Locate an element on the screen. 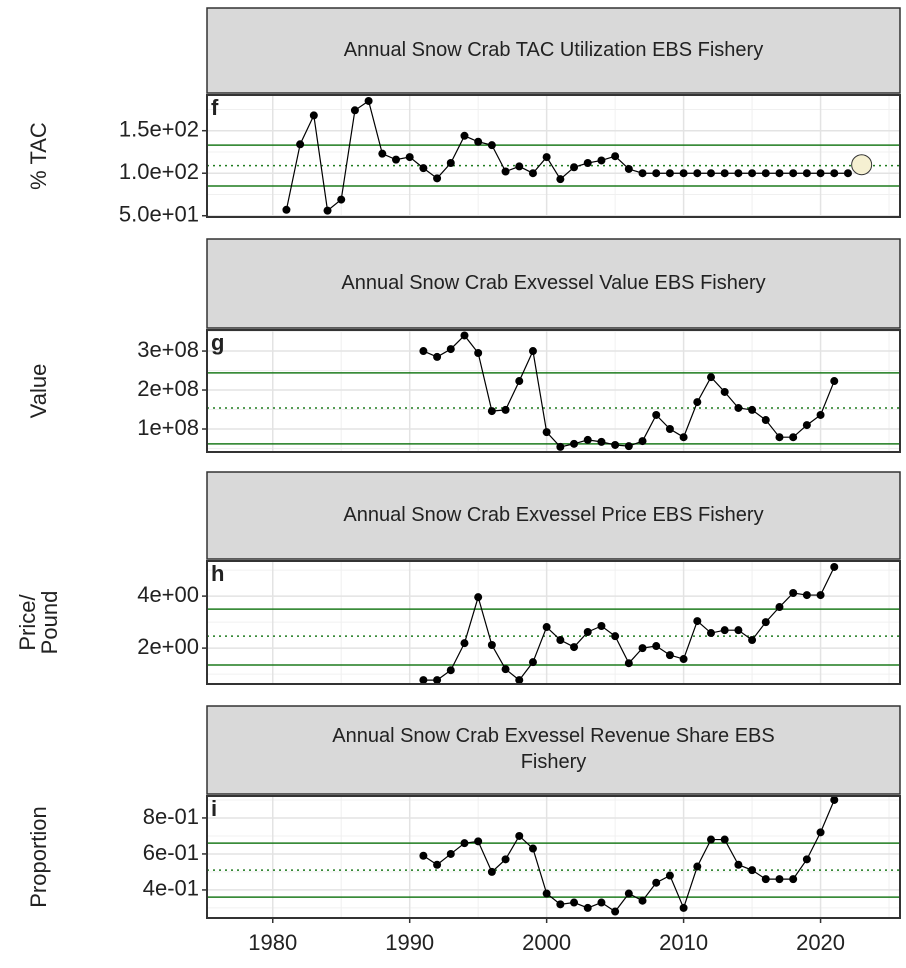  y-tick-label: 2e+08 is located at coordinates (168, 388).